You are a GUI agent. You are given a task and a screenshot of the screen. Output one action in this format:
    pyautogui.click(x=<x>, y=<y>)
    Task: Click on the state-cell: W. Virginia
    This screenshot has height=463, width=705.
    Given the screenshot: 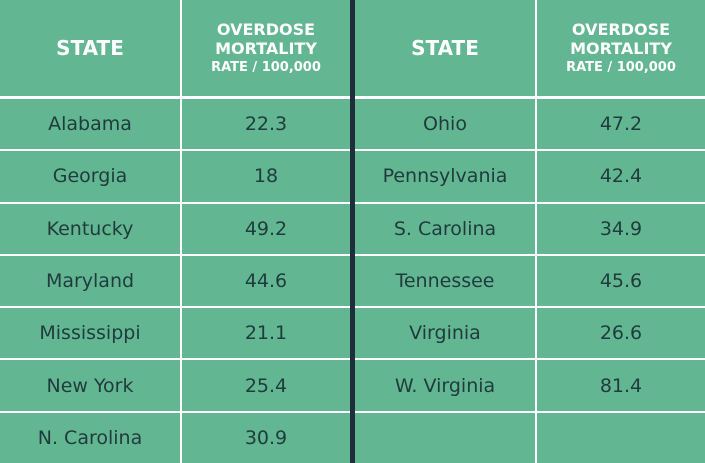 What is the action you would take?
    pyautogui.click(x=445, y=385)
    